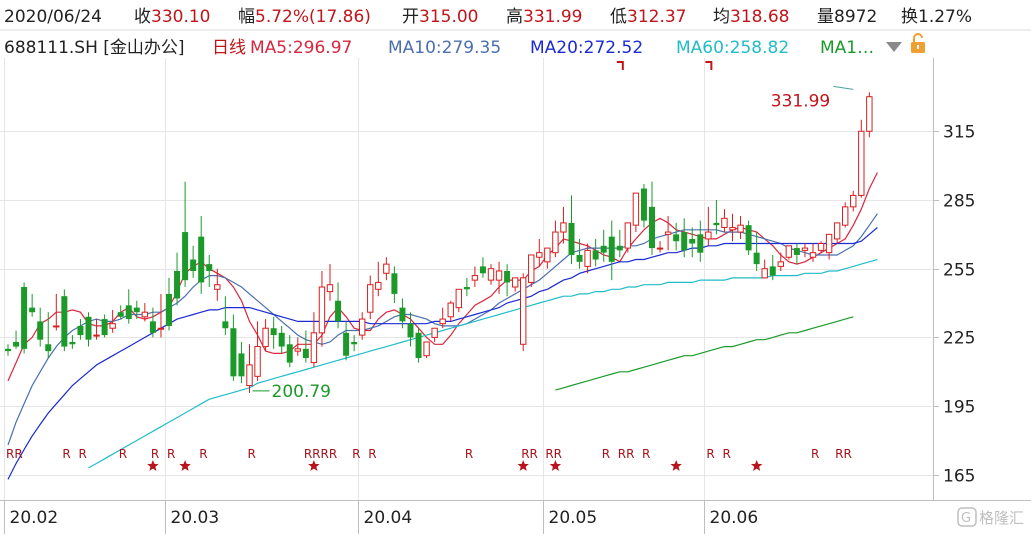 The image size is (1031, 538). What do you see at coordinates (34, 518) in the screenshot?
I see `x-tick-label-20.02: 20.02` at bounding box center [34, 518].